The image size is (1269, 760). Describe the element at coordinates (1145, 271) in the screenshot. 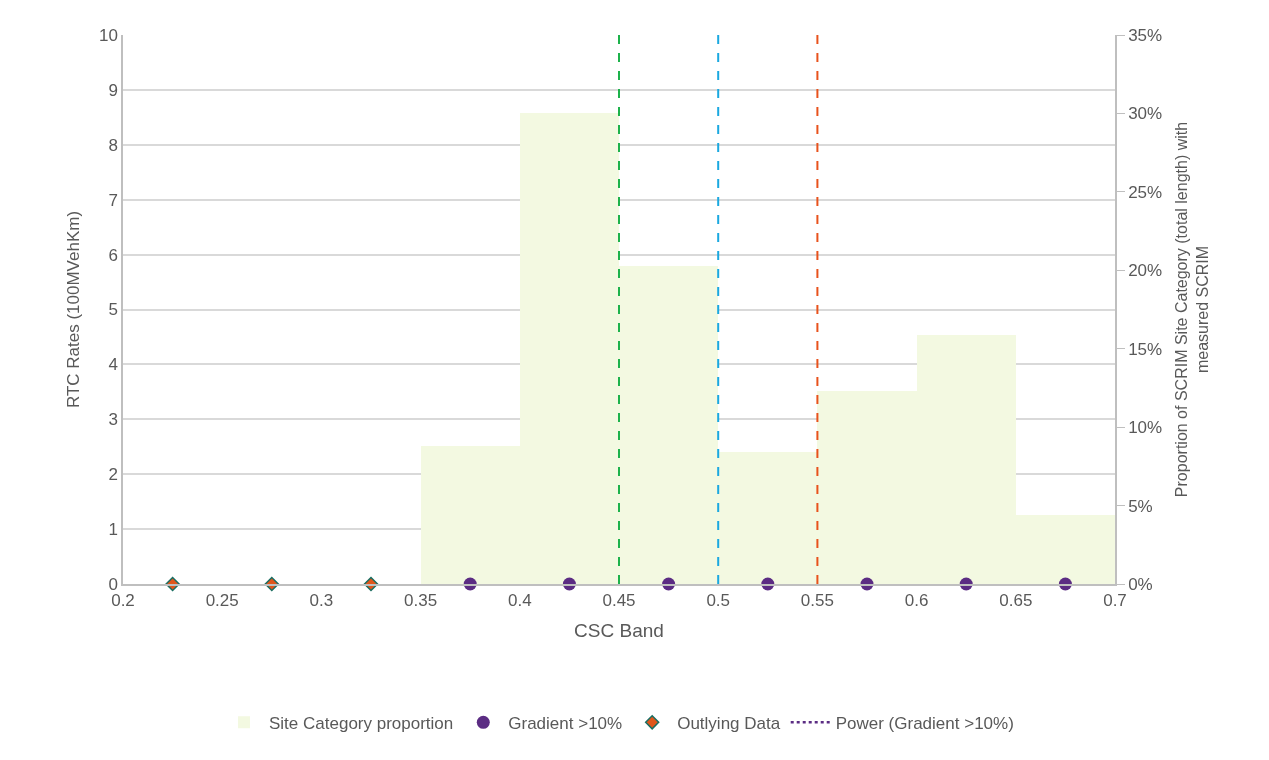

I see `y2-tick-label: 20%` at that location.